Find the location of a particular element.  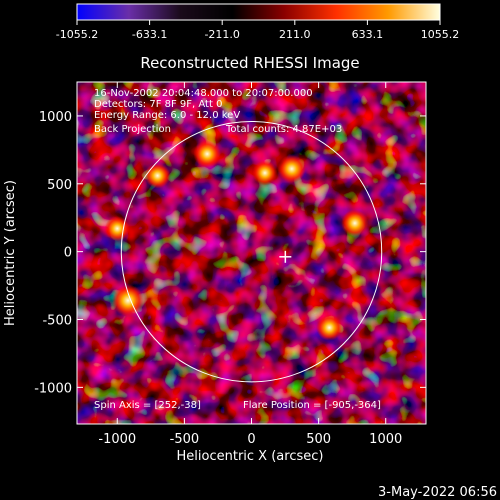

colorbar-ticks: -1055.2 -633.1 -211.0 211.0 633.1 1055.2 is located at coordinates (257, 30).